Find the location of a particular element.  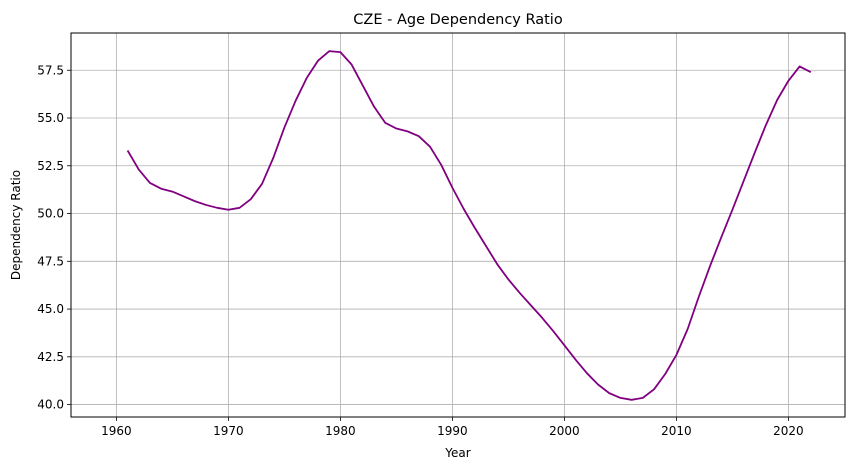

x-tick-label: 2000 is located at coordinates (564, 431).